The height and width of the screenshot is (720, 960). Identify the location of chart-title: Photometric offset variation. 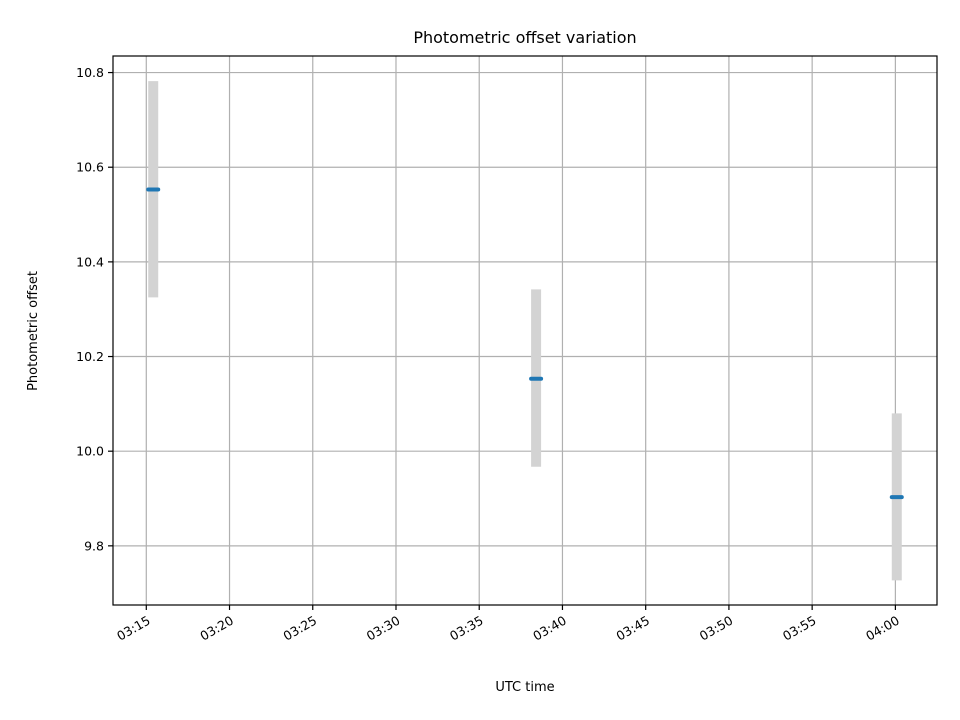
(524, 37).